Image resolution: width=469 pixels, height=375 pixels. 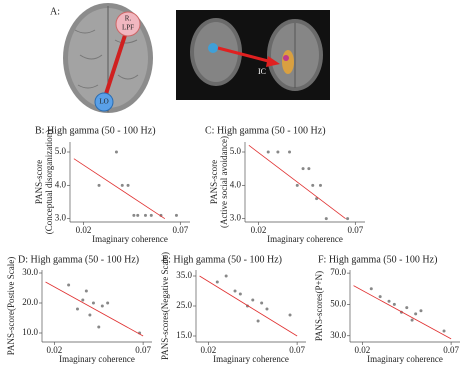 What do you see at coordinates (222, 259) in the screenshot?
I see `chart-title: E: High gamma (50 - 100 Hz)` at bounding box center [222, 259].